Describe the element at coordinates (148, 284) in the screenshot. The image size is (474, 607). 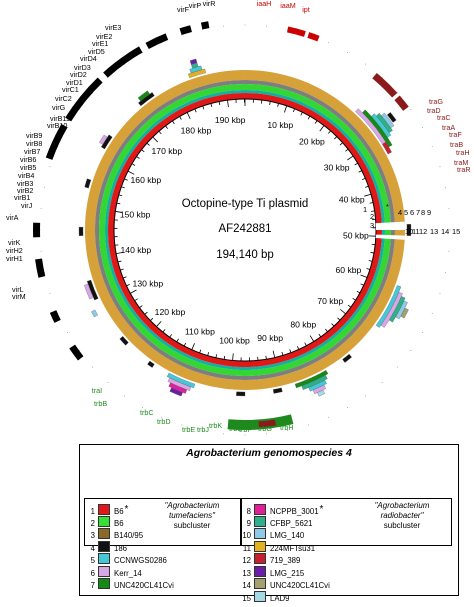
I see `kbp-tick-label: 130 kbp` at that location.